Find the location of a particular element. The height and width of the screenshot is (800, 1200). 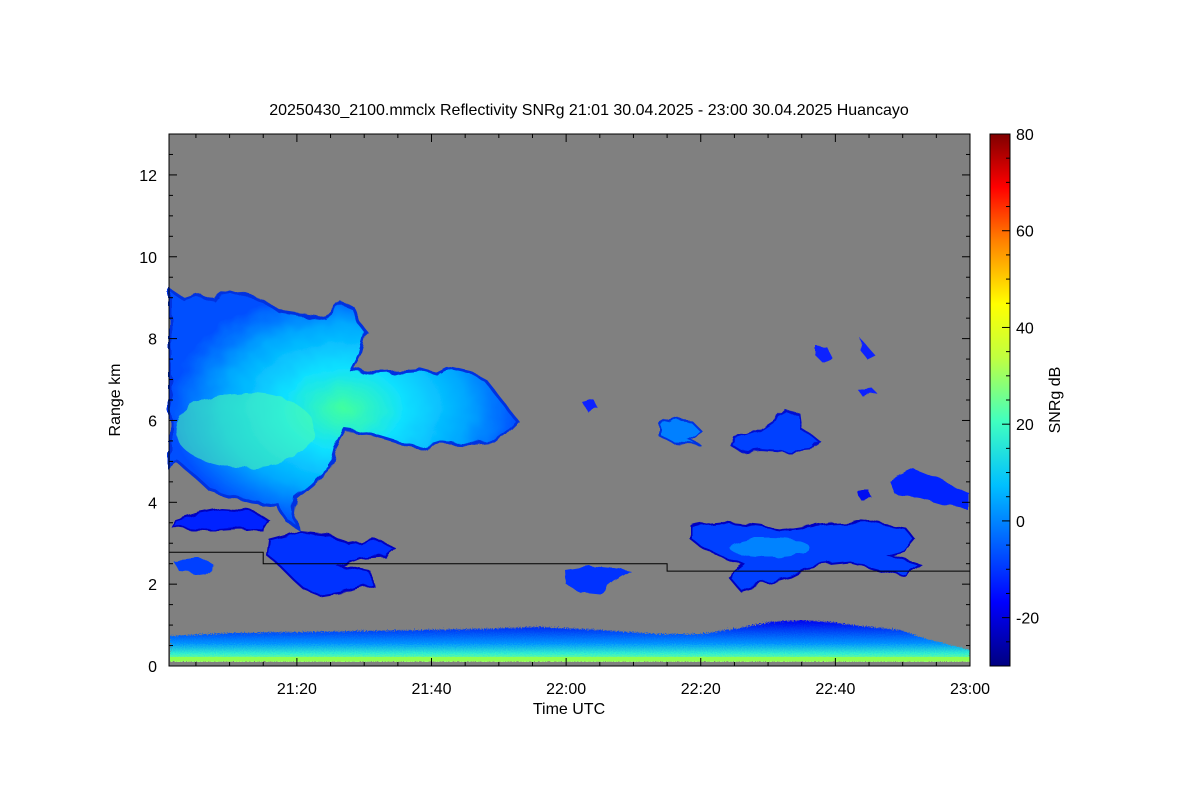

x-axis-label: Time UTC is located at coordinates (569, 709).